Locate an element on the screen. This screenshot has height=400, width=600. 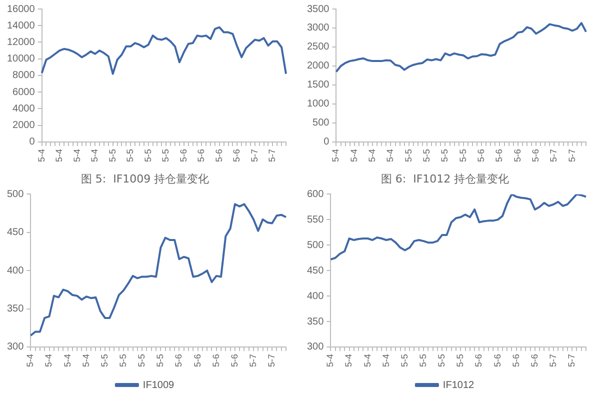
y-tick-label: 1000 is located at coordinates (318, 104).